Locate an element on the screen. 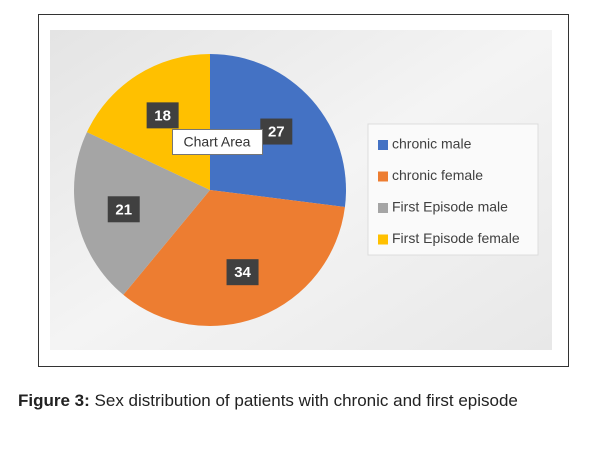 This screenshot has width=607, height=456. data-label: 18 is located at coordinates (162, 115).